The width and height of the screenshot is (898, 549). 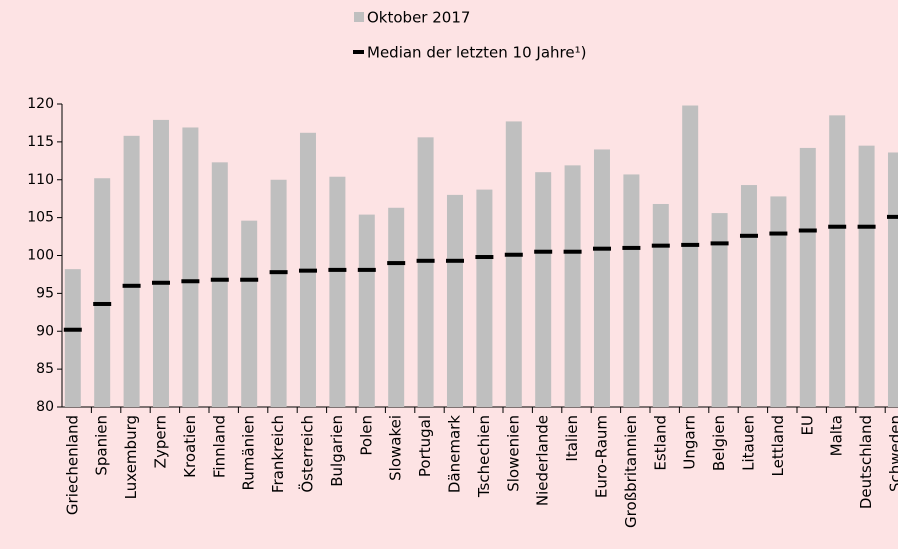 I want to click on x-tick-label: Polen, so click(x=366, y=435).